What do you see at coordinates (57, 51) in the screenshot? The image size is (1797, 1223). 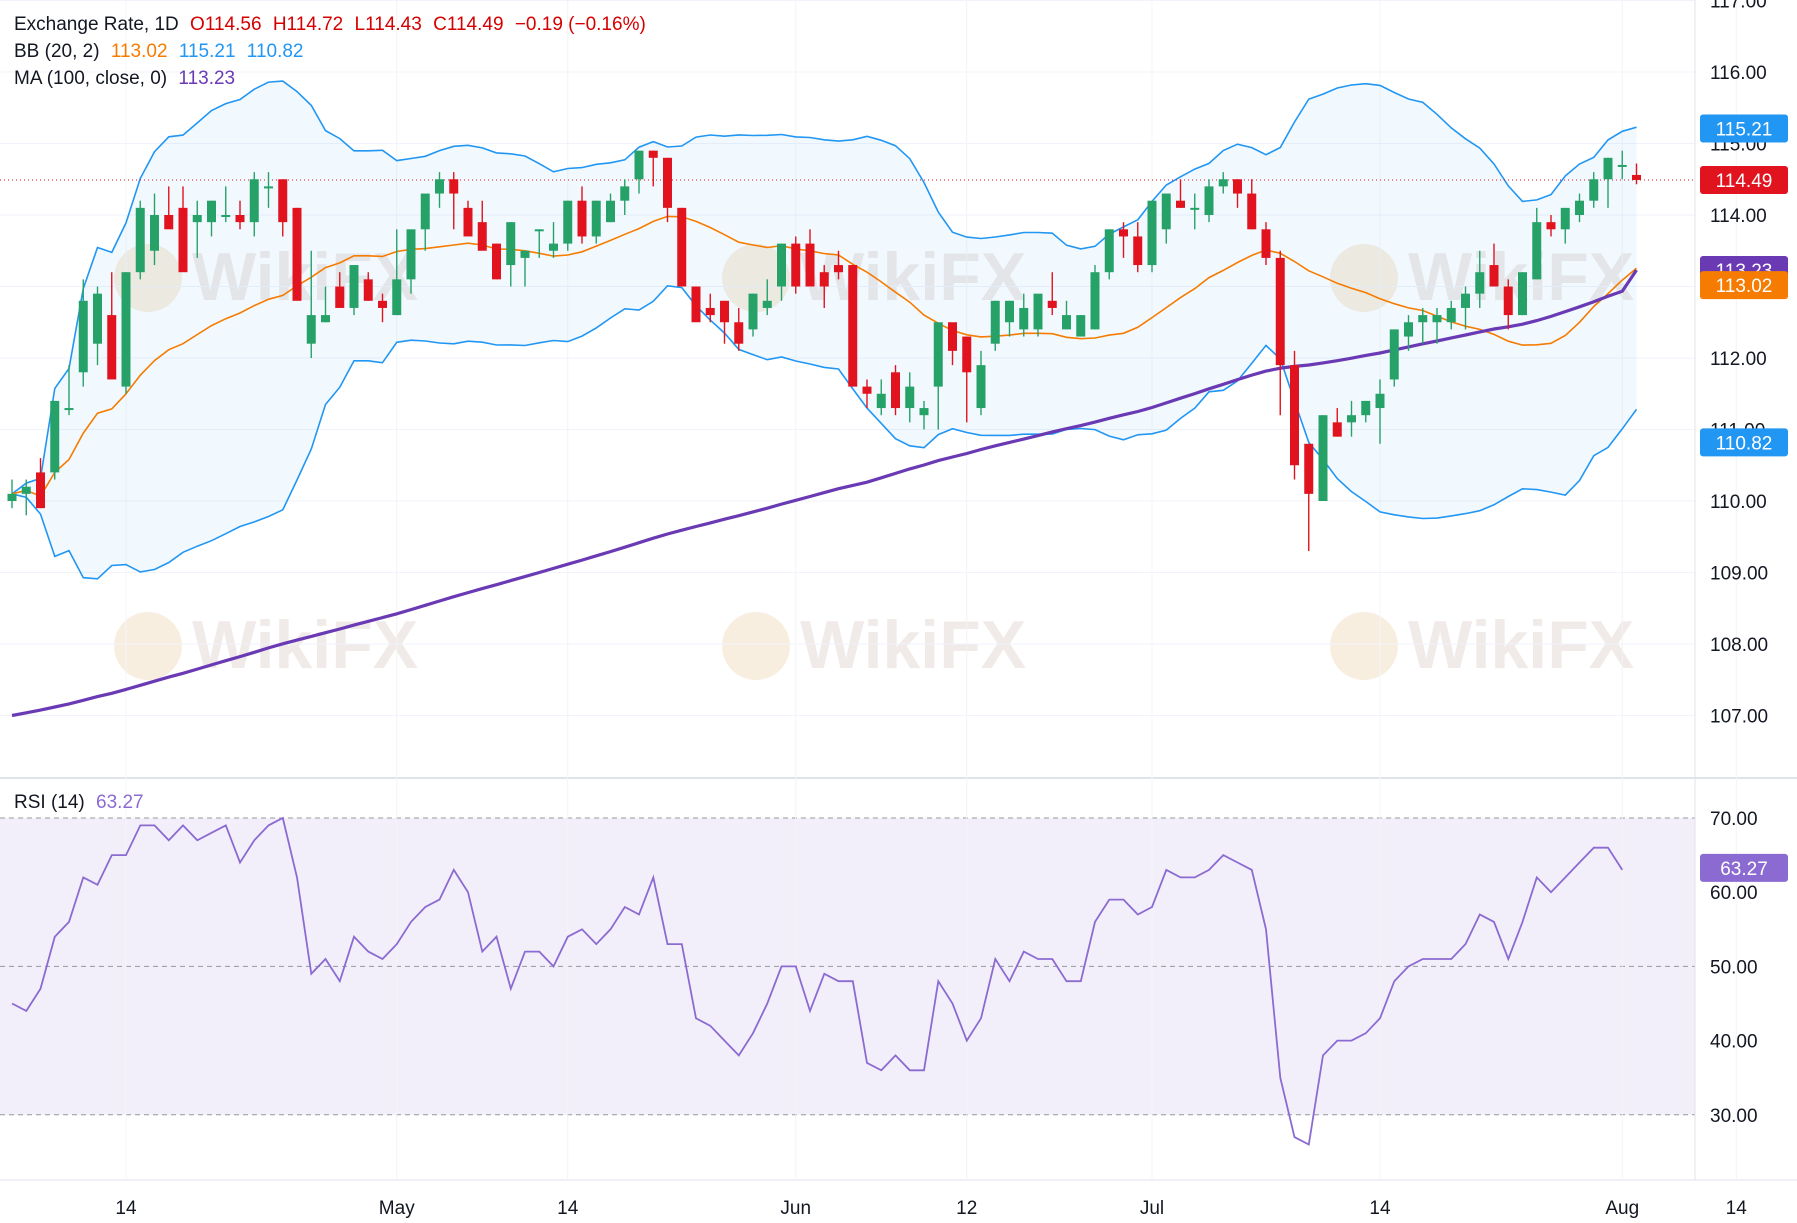 I see `legend-bb-label: BB (20, 2)` at bounding box center [57, 51].